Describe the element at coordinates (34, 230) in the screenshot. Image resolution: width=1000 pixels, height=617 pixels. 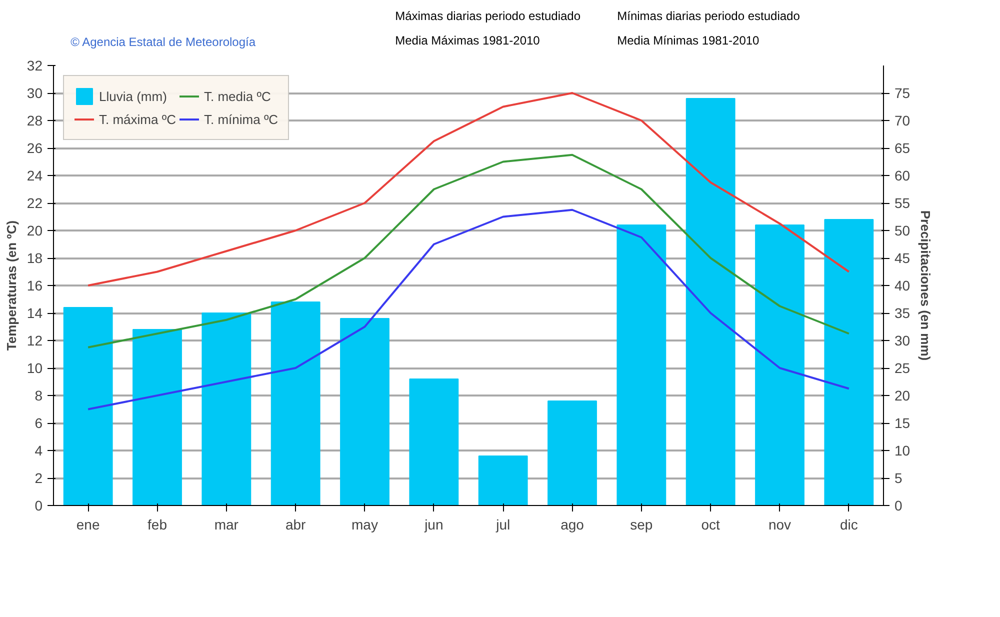
I see `y-tick-label: 20` at that location.